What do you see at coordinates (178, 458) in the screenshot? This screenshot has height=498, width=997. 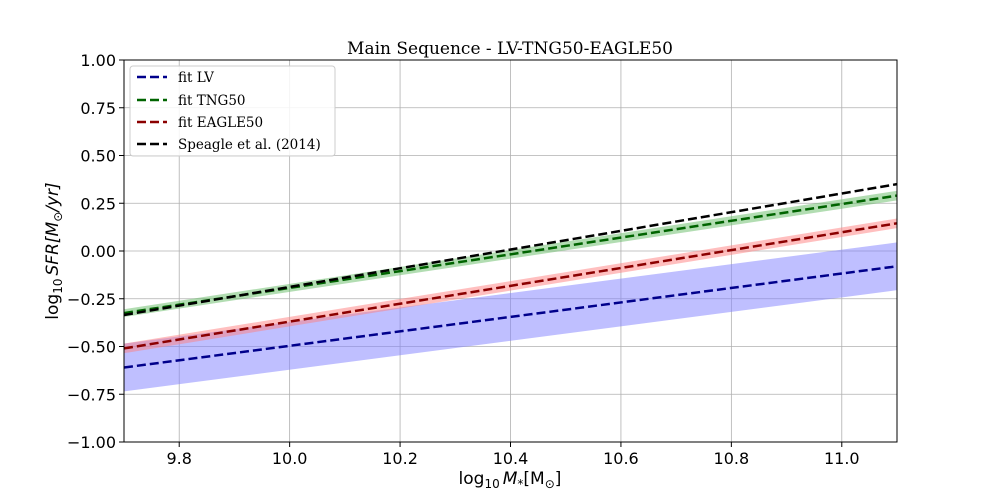 I see `x-tick-label: 9.8` at bounding box center [178, 458].